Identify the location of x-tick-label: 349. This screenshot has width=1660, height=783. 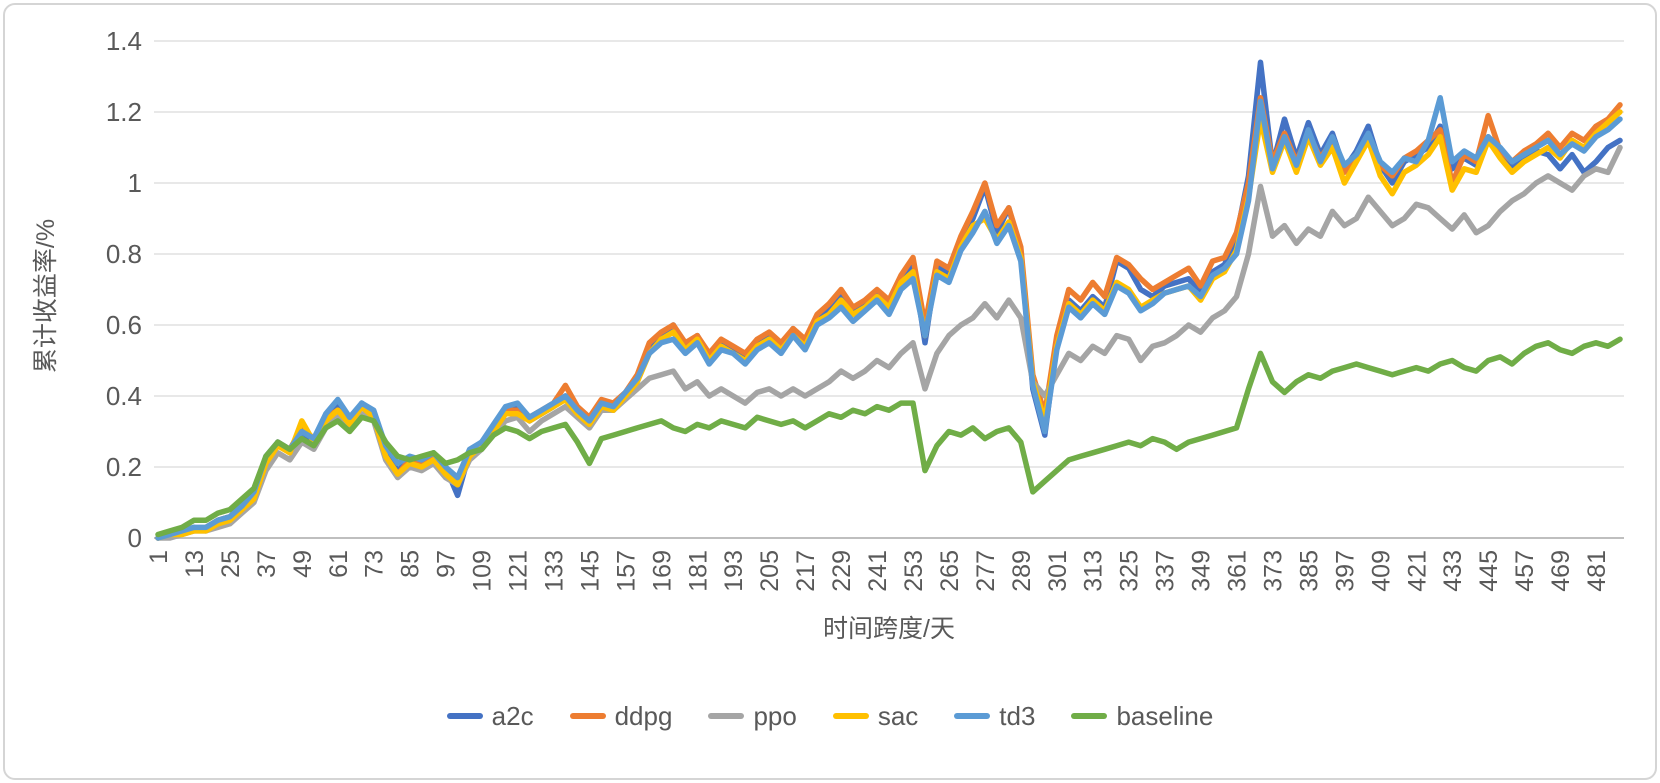
(1202, 571).